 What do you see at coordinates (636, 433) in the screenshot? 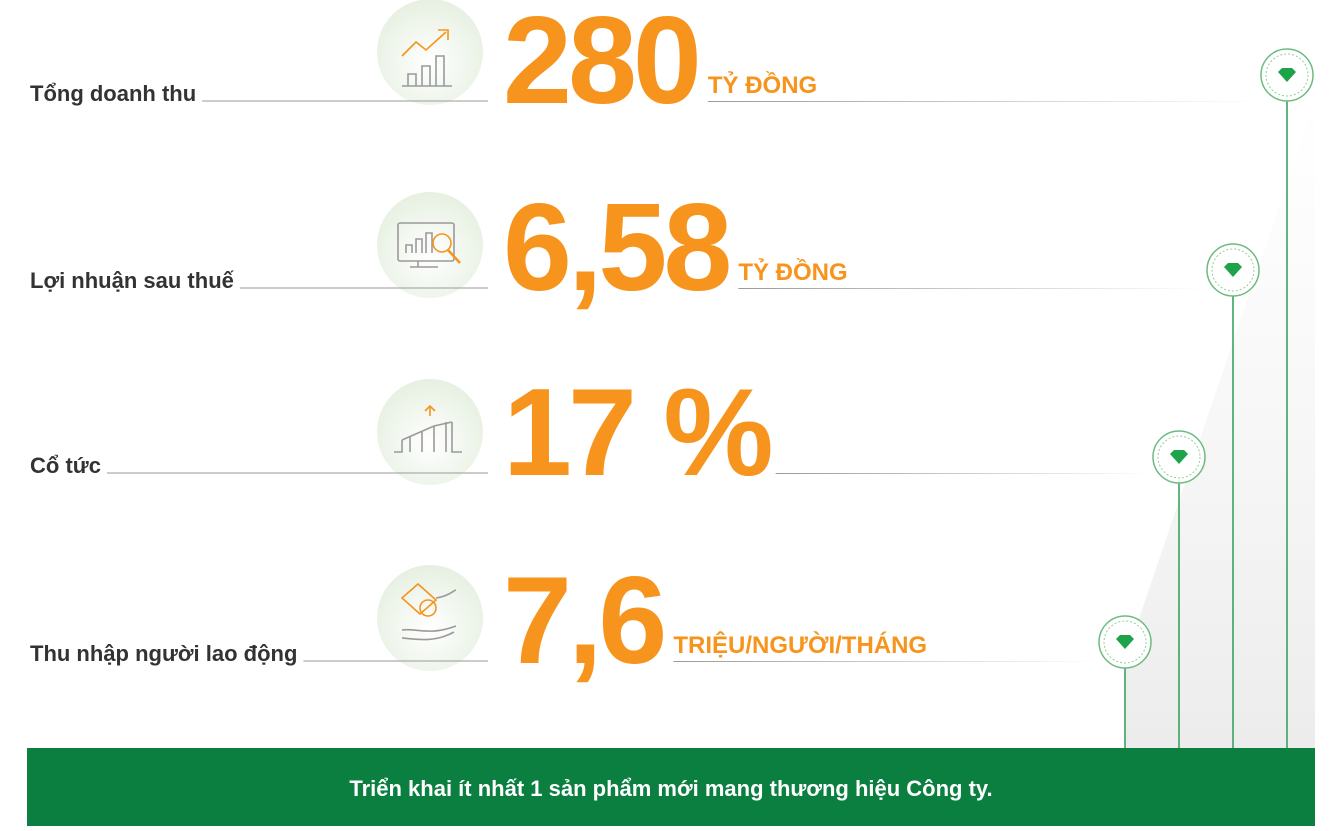
I see `metric-value: 17 %` at bounding box center [636, 433].